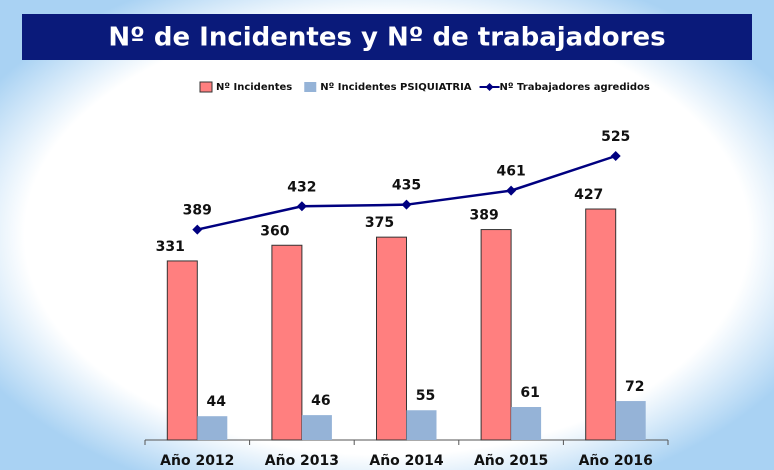  I want to click on data-label: 72, so click(634, 387).